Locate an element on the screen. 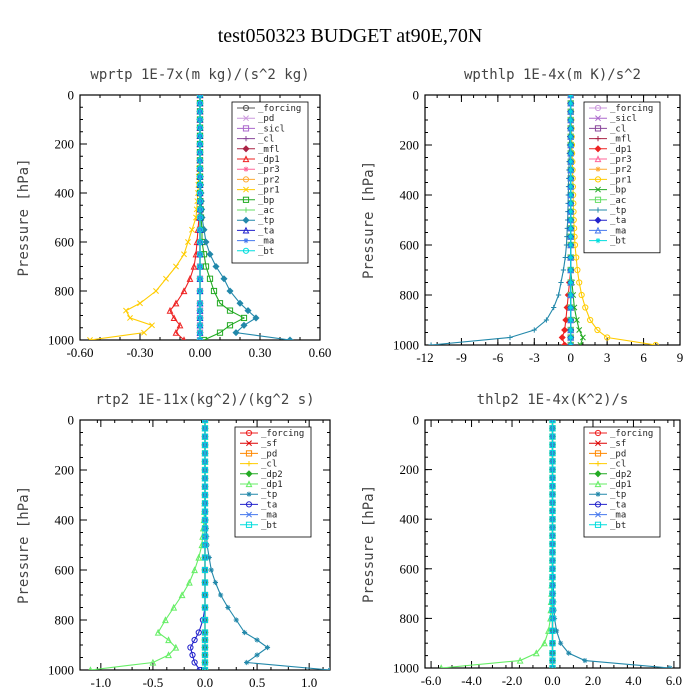 This screenshot has width=700, height=700. x-tick-label: -4.0 is located at coordinates (471, 680).